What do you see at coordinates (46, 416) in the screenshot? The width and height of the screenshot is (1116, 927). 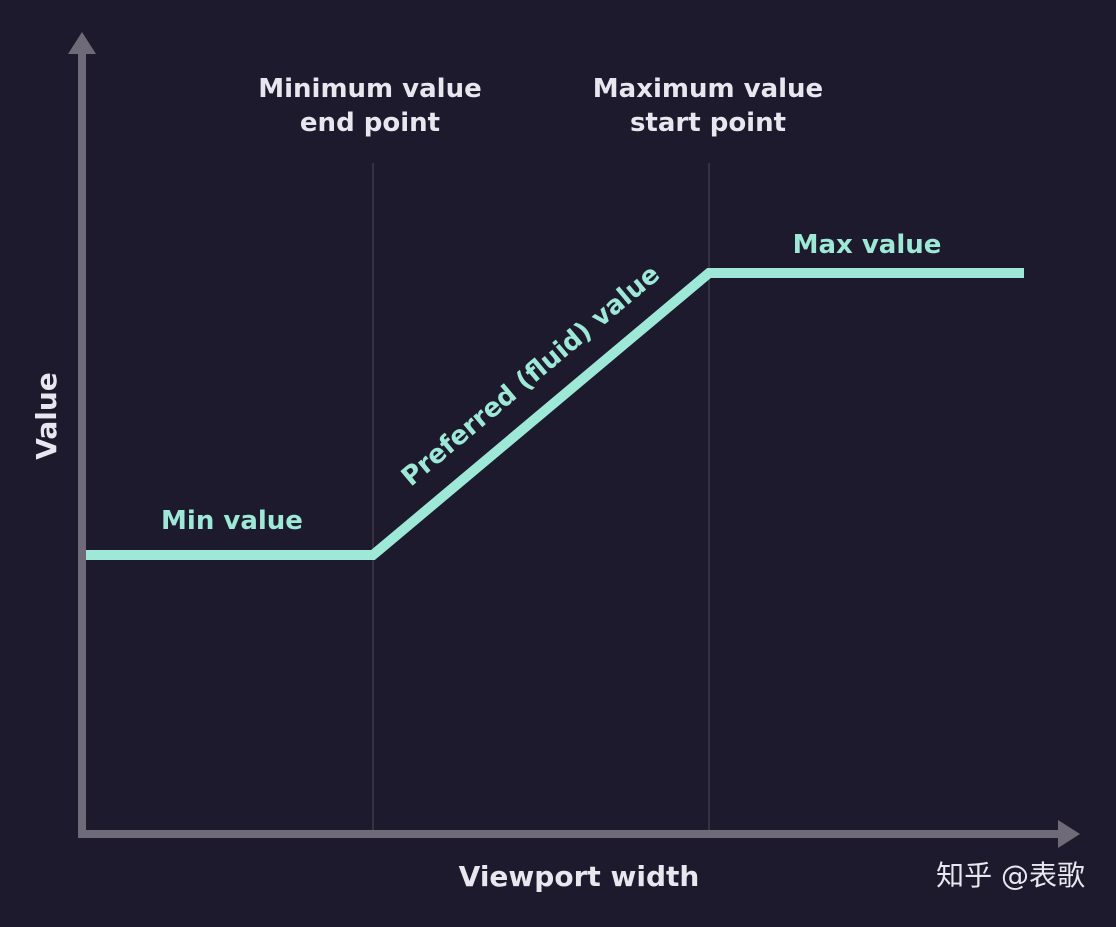 I see `y-axis-label: Value` at bounding box center [46, 416].